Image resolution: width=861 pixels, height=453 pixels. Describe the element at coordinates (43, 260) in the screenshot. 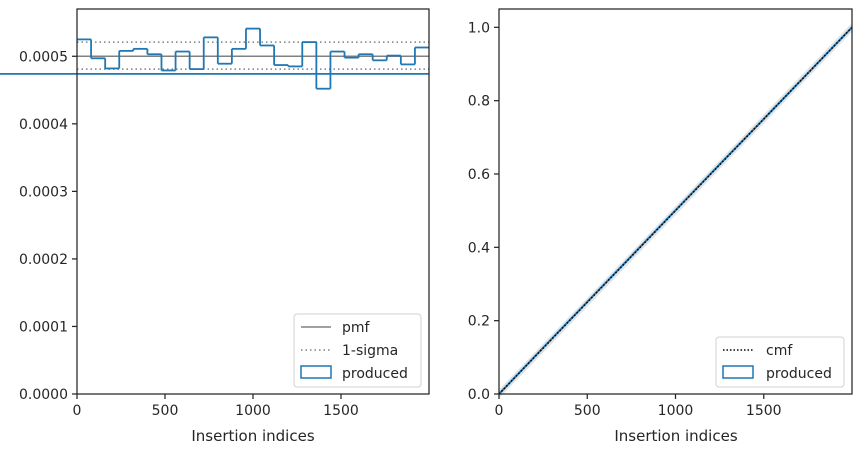

I see `left-y-tick-label: 0.0002` at that location.